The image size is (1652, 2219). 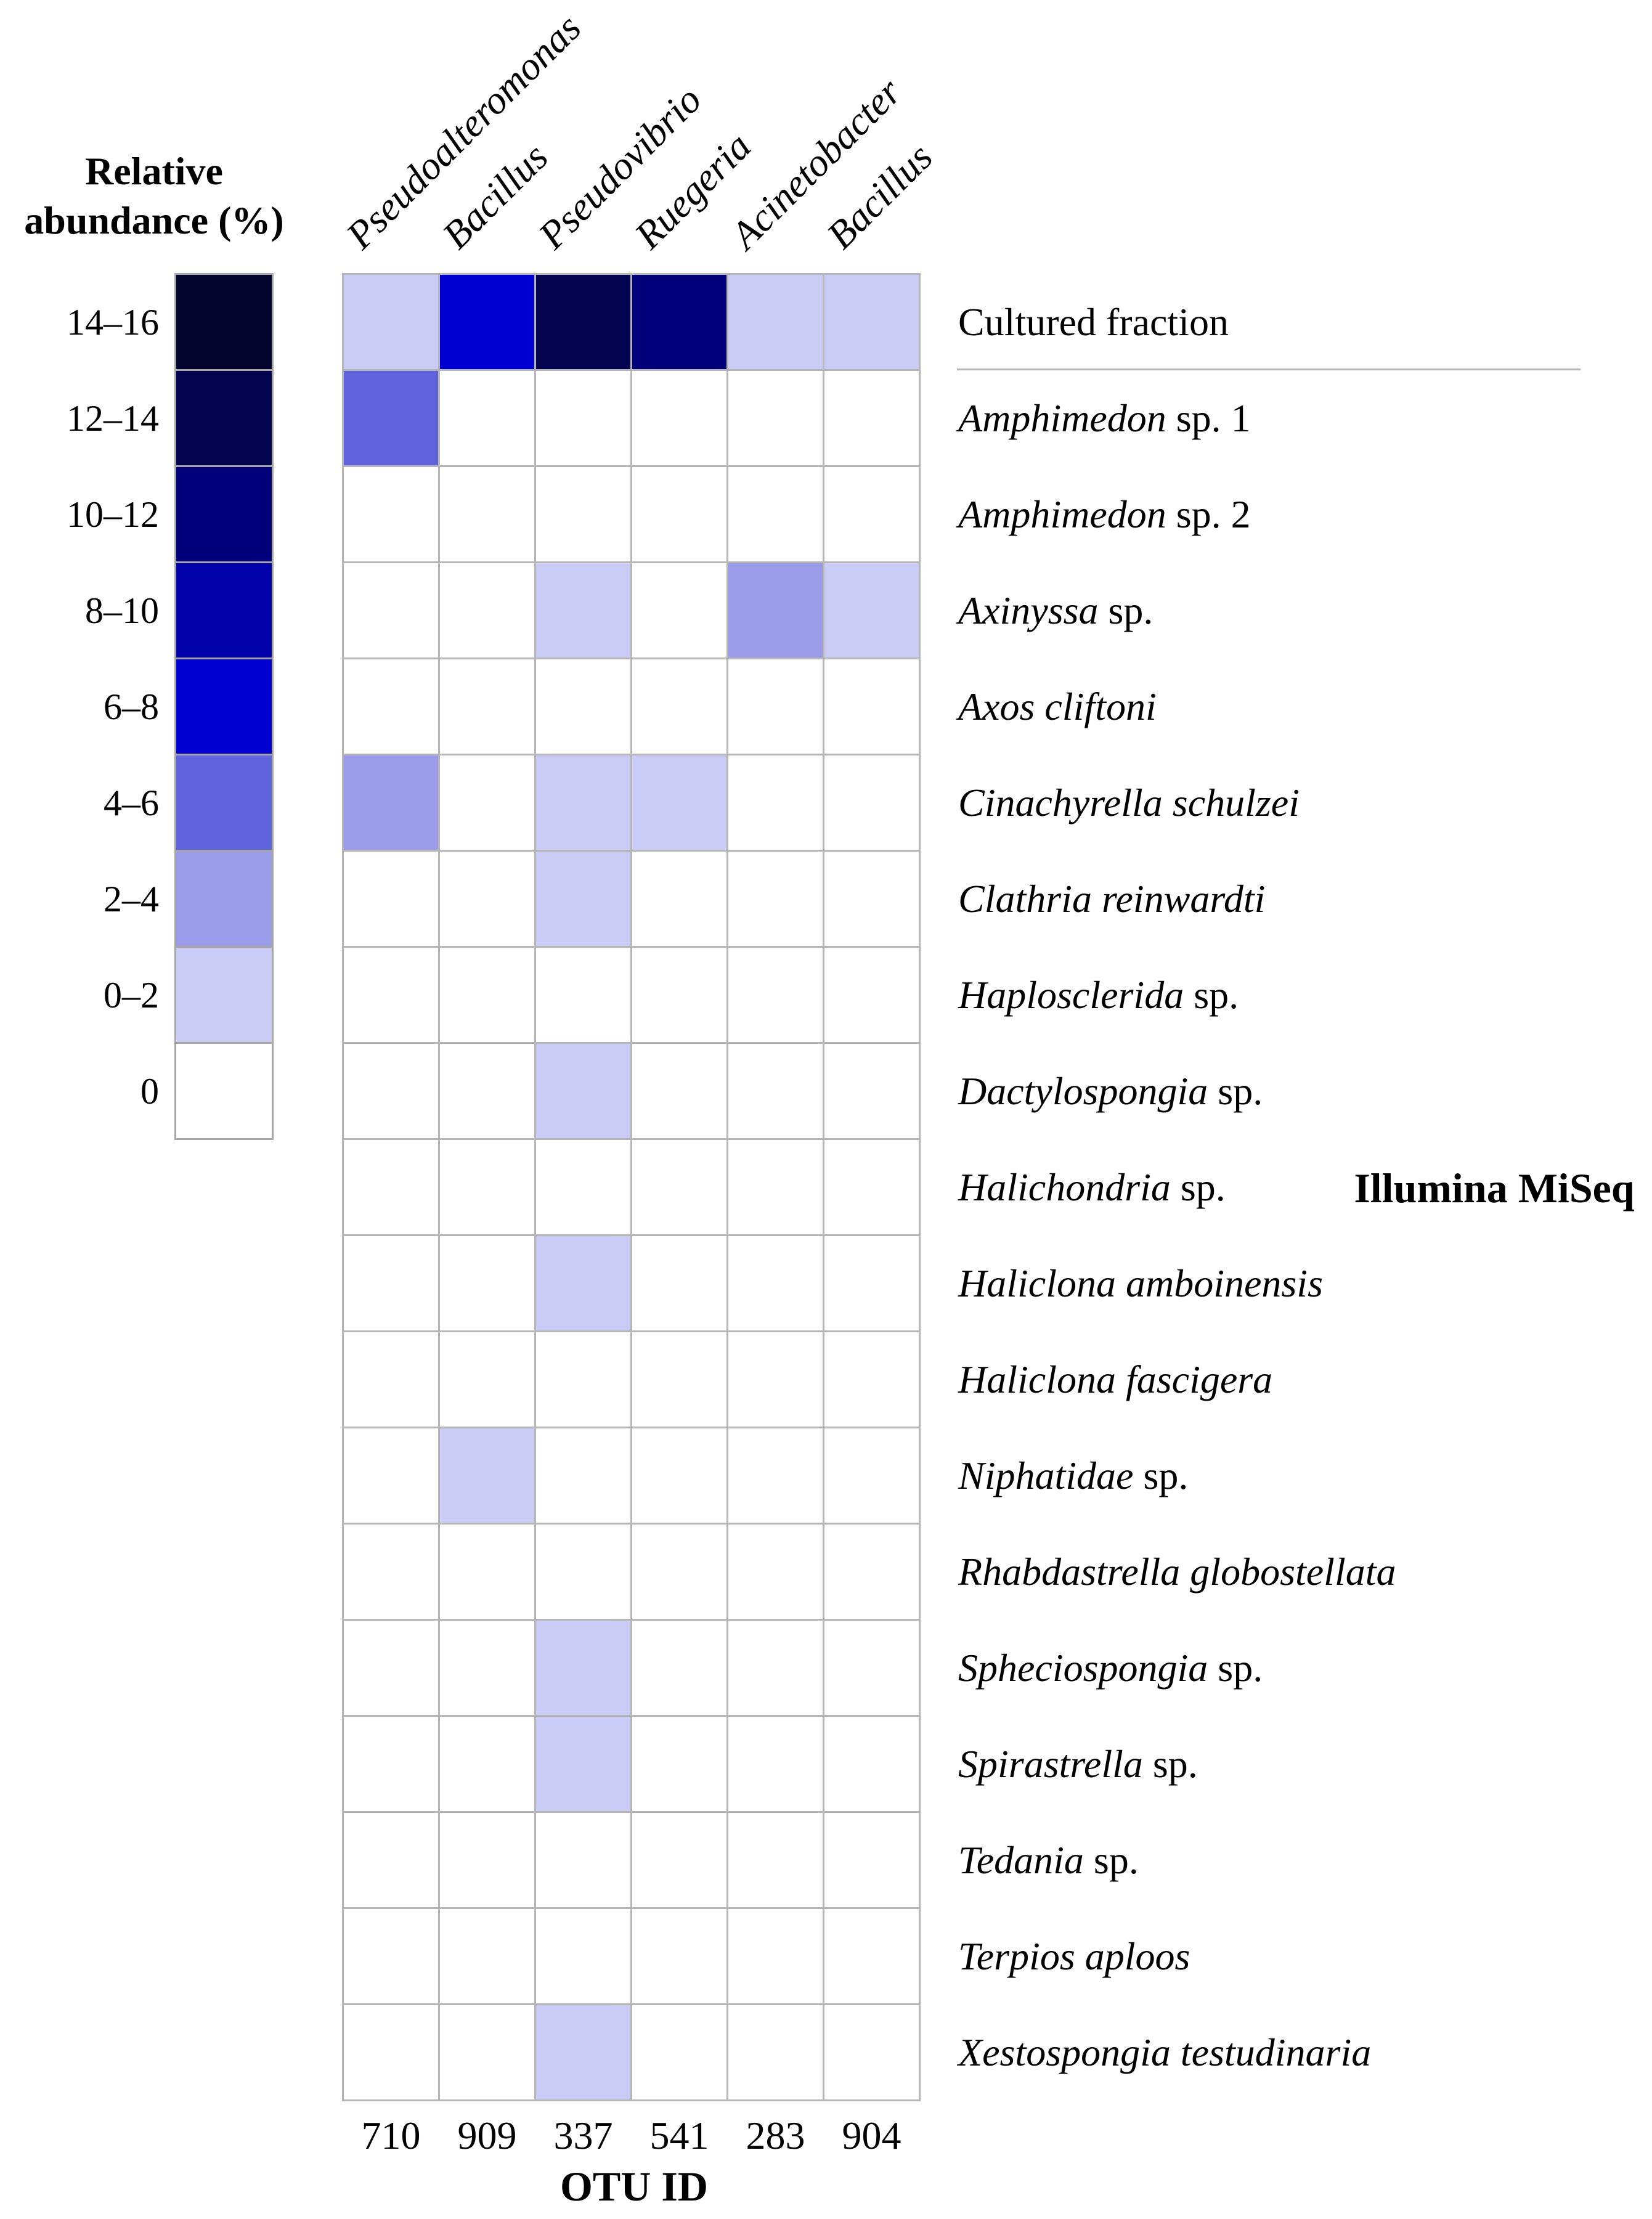 I want to click on row-label-genus: Spirastrella, so click(x=1050, y=1763).